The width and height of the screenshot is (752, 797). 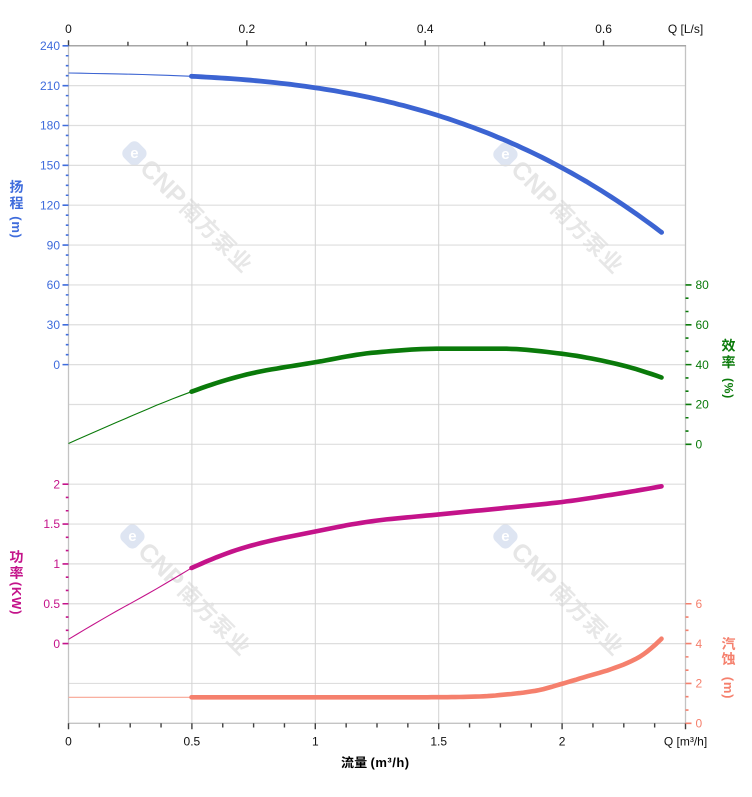 What do you see at coordinates (603, 29) in the screenshot?
I see `svg-text: 0.6` at bounding box center [603, 29].